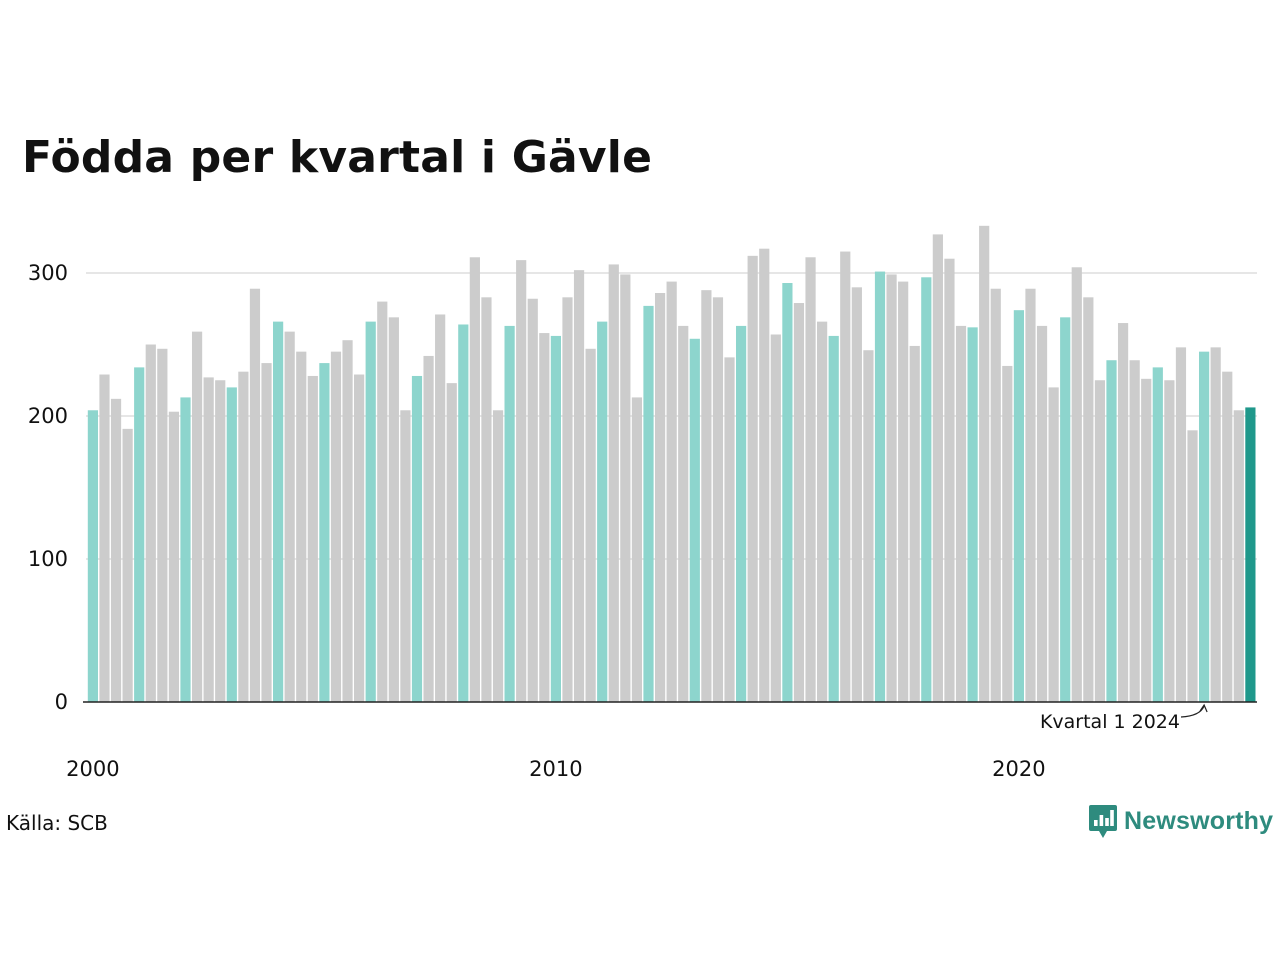 The image size is (1280, 960). Describe the element at coordinates (1076, 484) in the screenshot. I see `bar-2021-k2` at that location.